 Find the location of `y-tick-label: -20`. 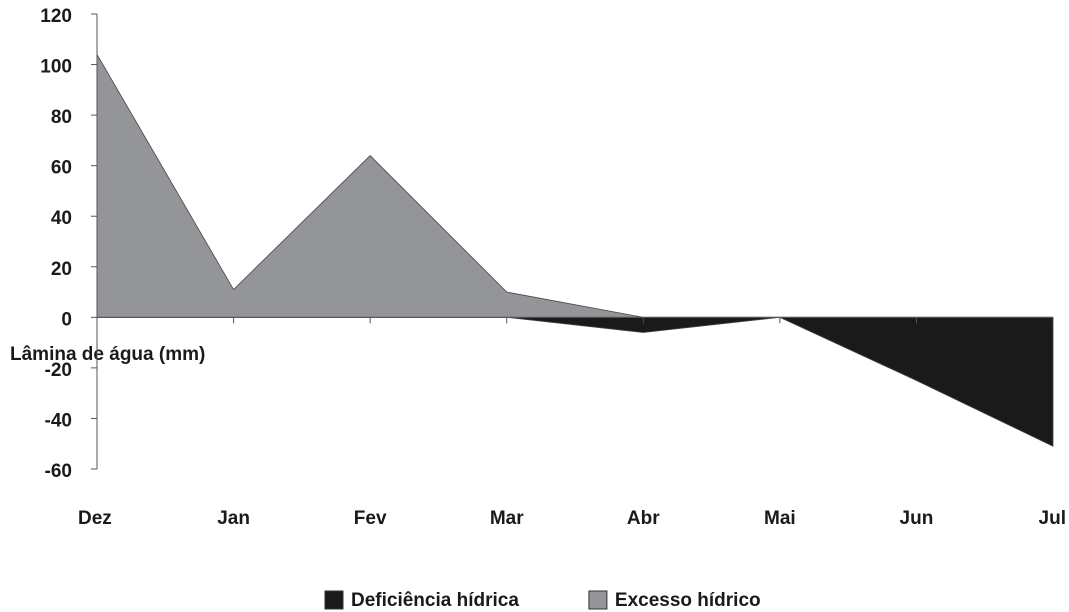

y-tick-label: -20 is located at coordinates (58, 370).